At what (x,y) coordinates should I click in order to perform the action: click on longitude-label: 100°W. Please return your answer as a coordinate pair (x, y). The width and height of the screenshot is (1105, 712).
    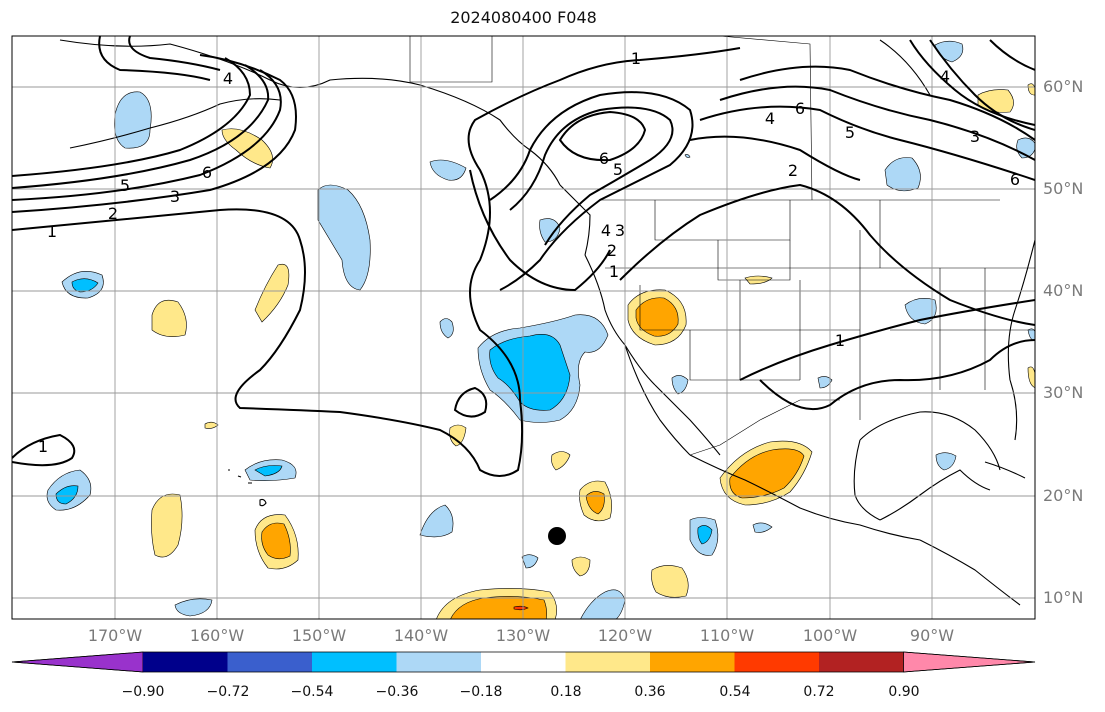
    Looking at the image, I should click on (830, 635).